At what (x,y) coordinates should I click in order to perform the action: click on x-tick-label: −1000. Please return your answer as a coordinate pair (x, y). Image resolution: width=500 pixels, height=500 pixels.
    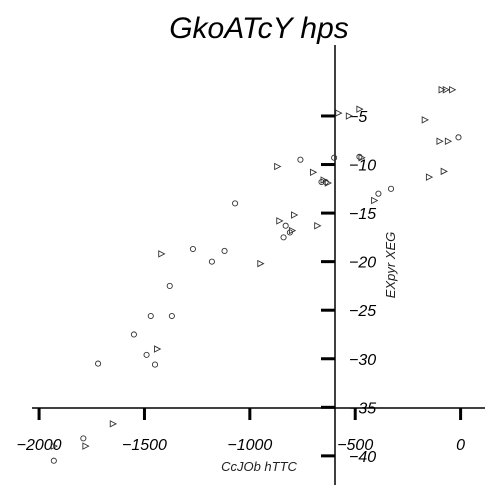
    Looking at the image, I should click on (249, 445).